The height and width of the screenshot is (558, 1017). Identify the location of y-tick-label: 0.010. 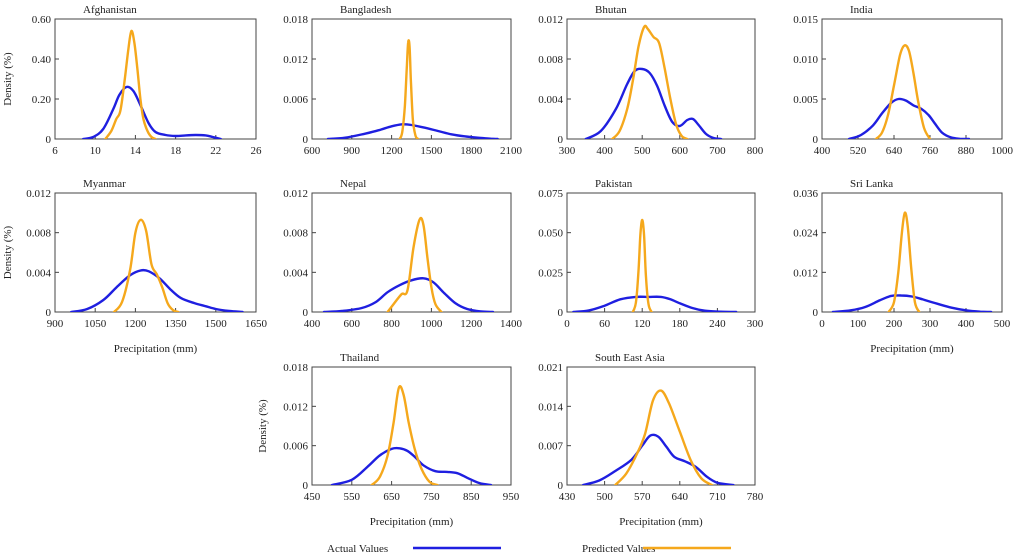
(805, 60).